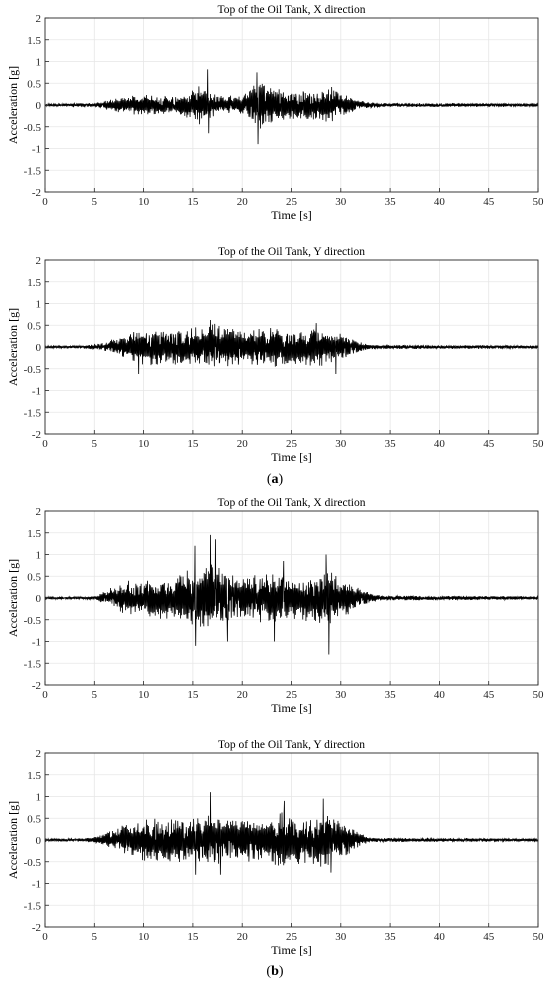 This screenshot has height=987, width=550. What do you see at coordinates (281, 971) in the screenshot?
I see `panel-label-b-close: )` at bounding box center [281, 971].